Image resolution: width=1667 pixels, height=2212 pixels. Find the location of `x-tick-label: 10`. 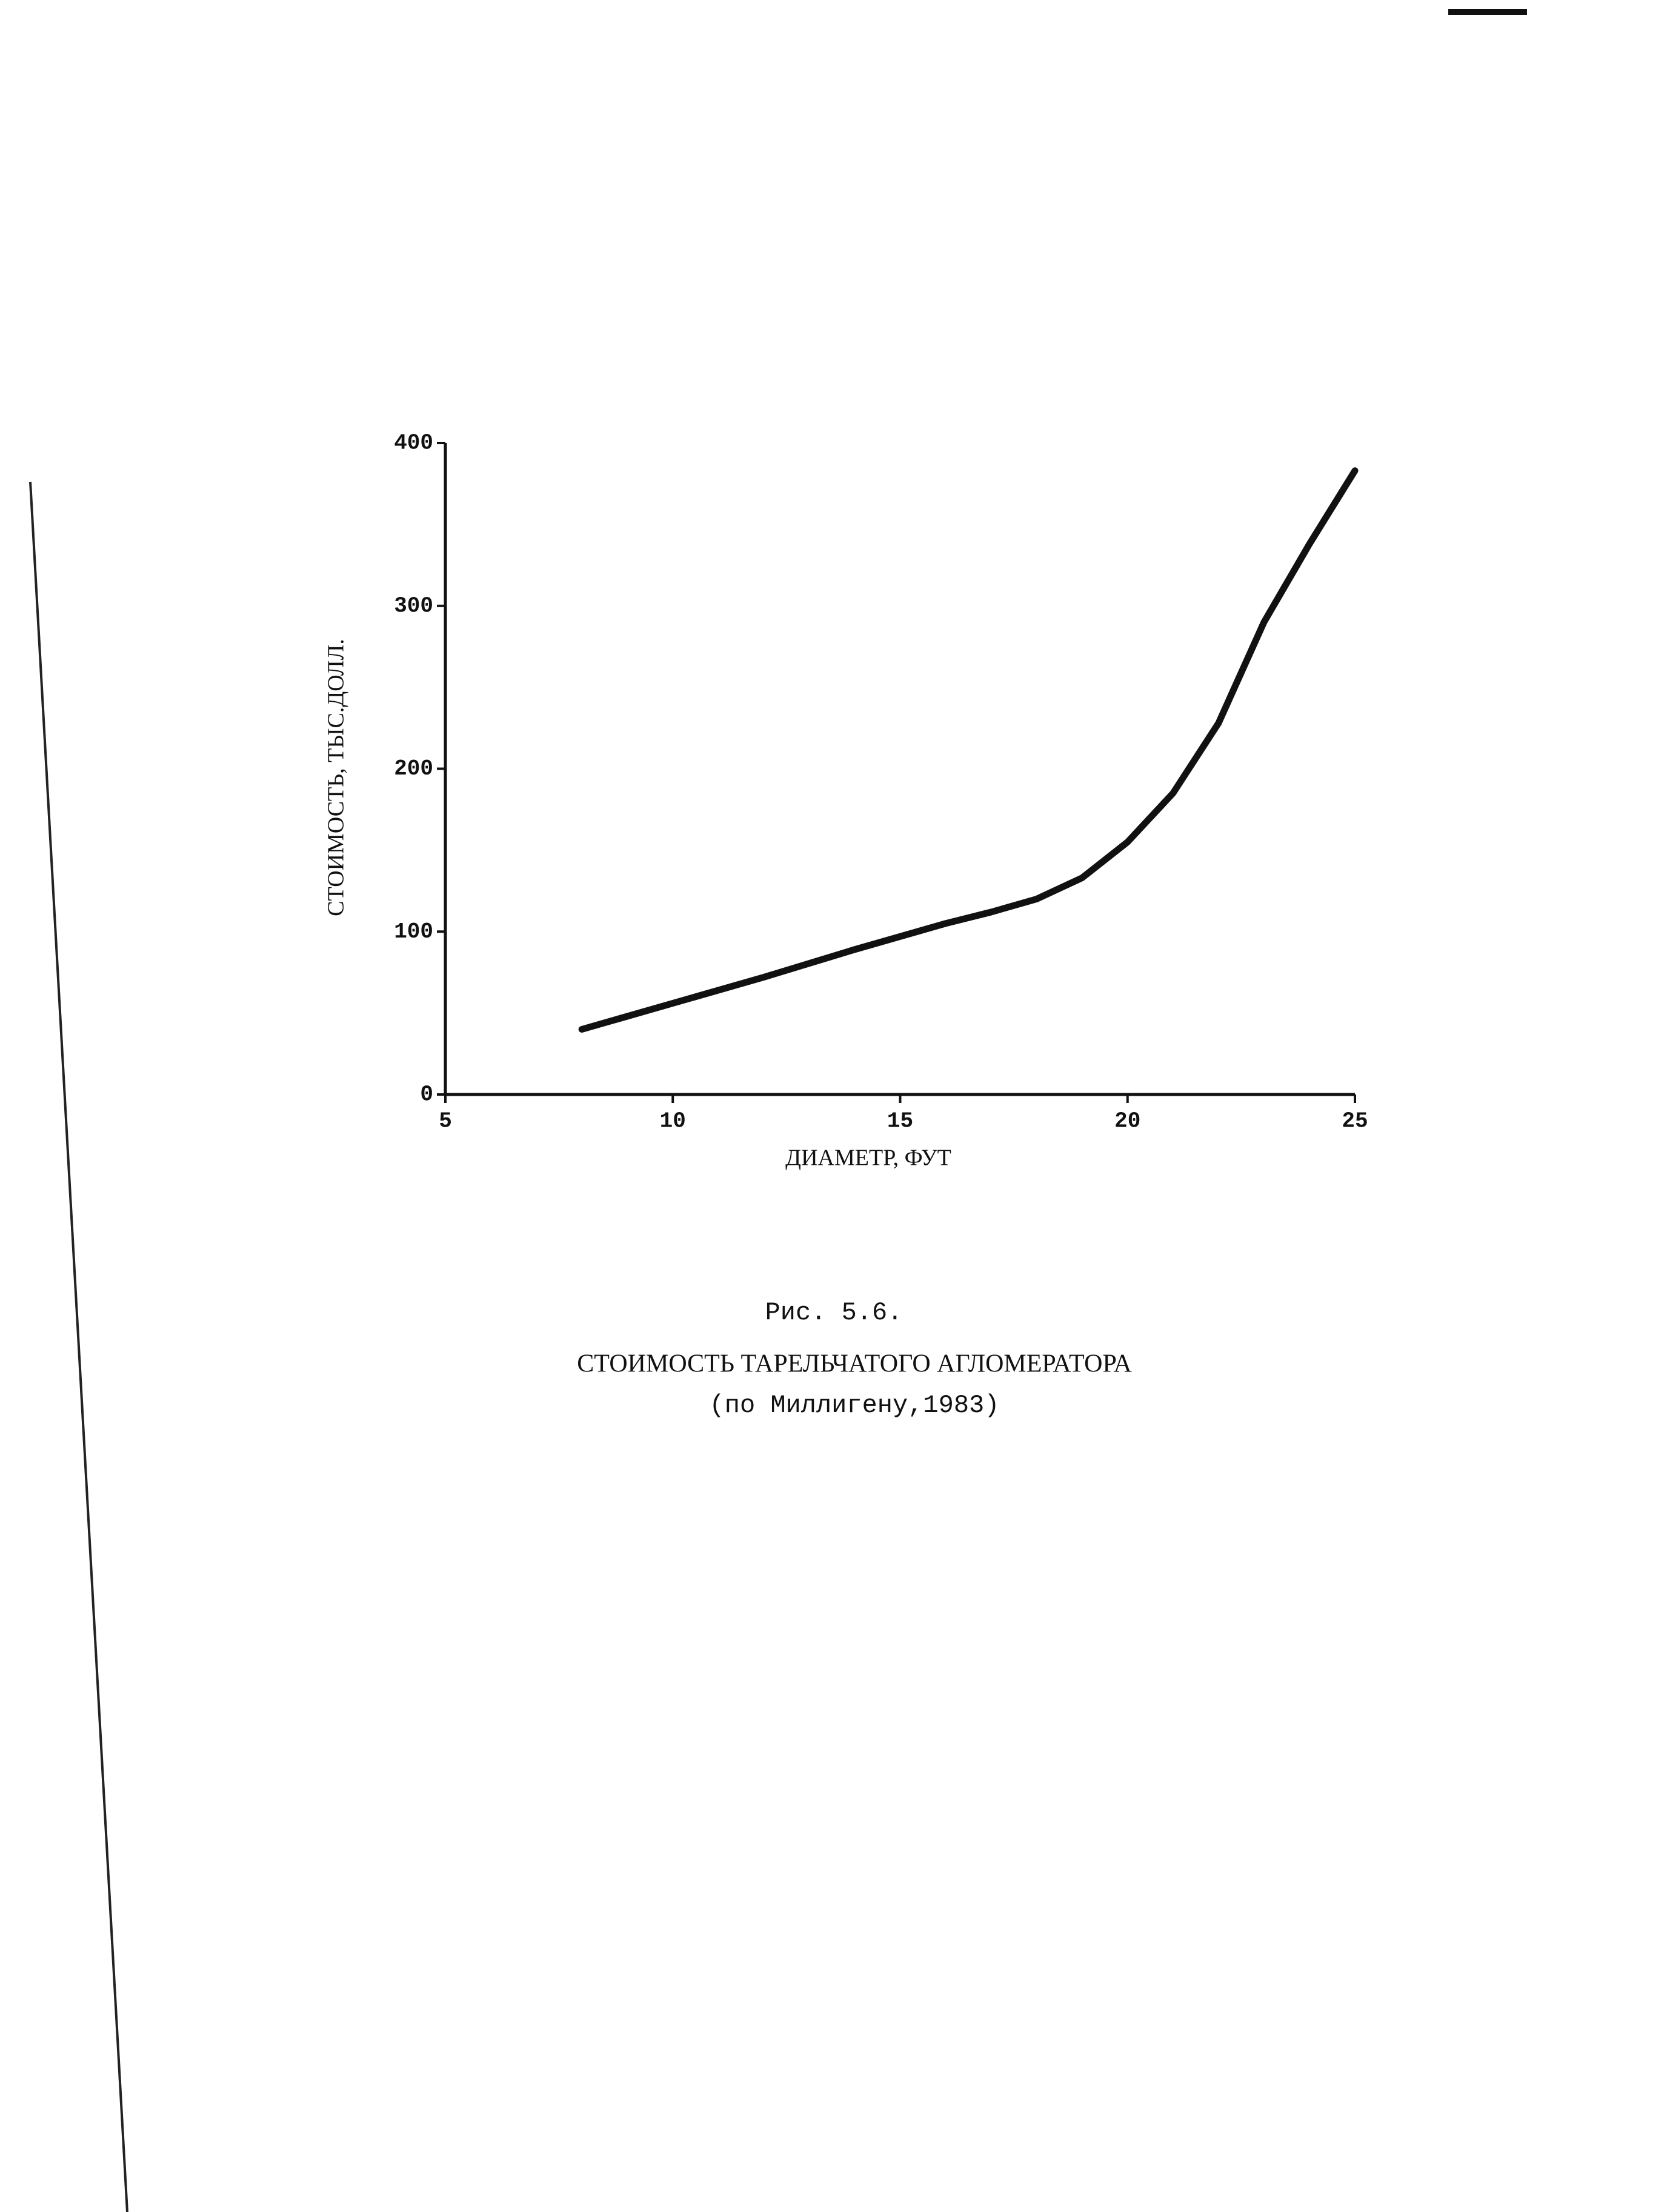

x-tick-label: 10 is located at coordinates (673, 1121).